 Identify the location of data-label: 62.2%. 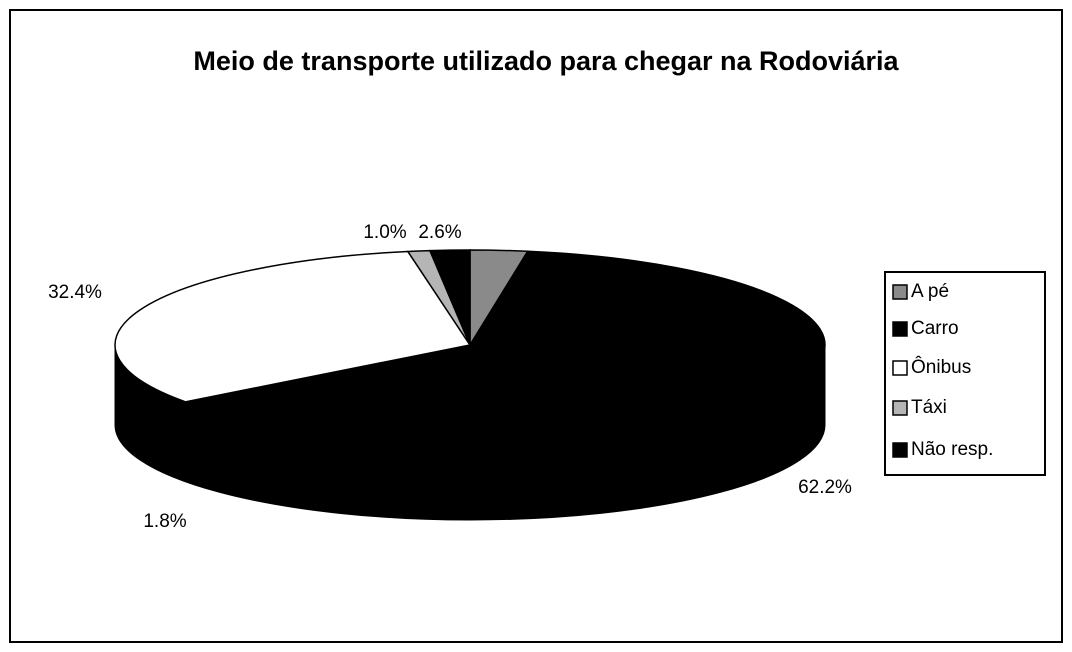
(825, 487).